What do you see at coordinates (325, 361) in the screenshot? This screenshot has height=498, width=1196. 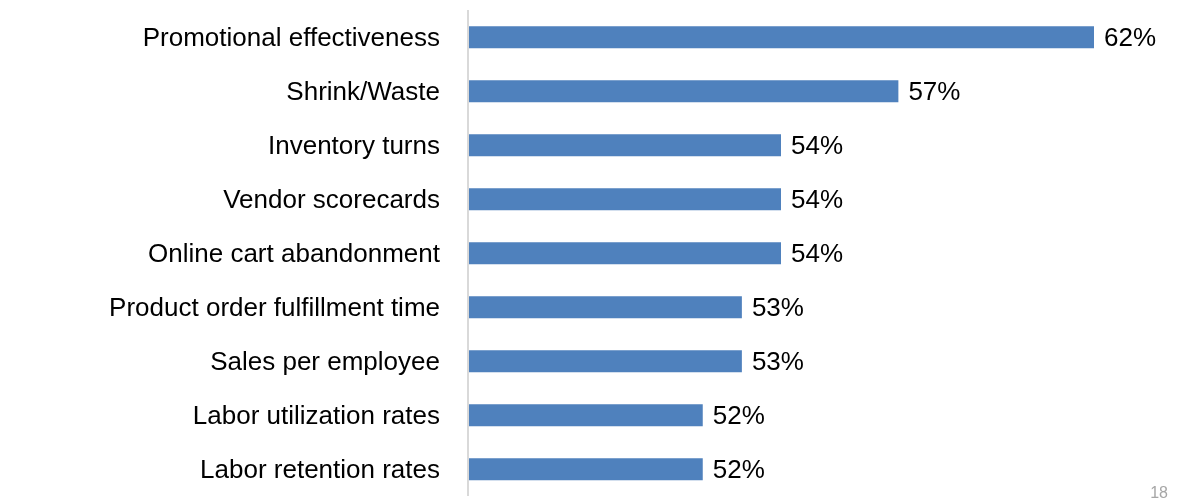 I see `y-tick-label: Sales per employee` at bounding box center [325, 361].